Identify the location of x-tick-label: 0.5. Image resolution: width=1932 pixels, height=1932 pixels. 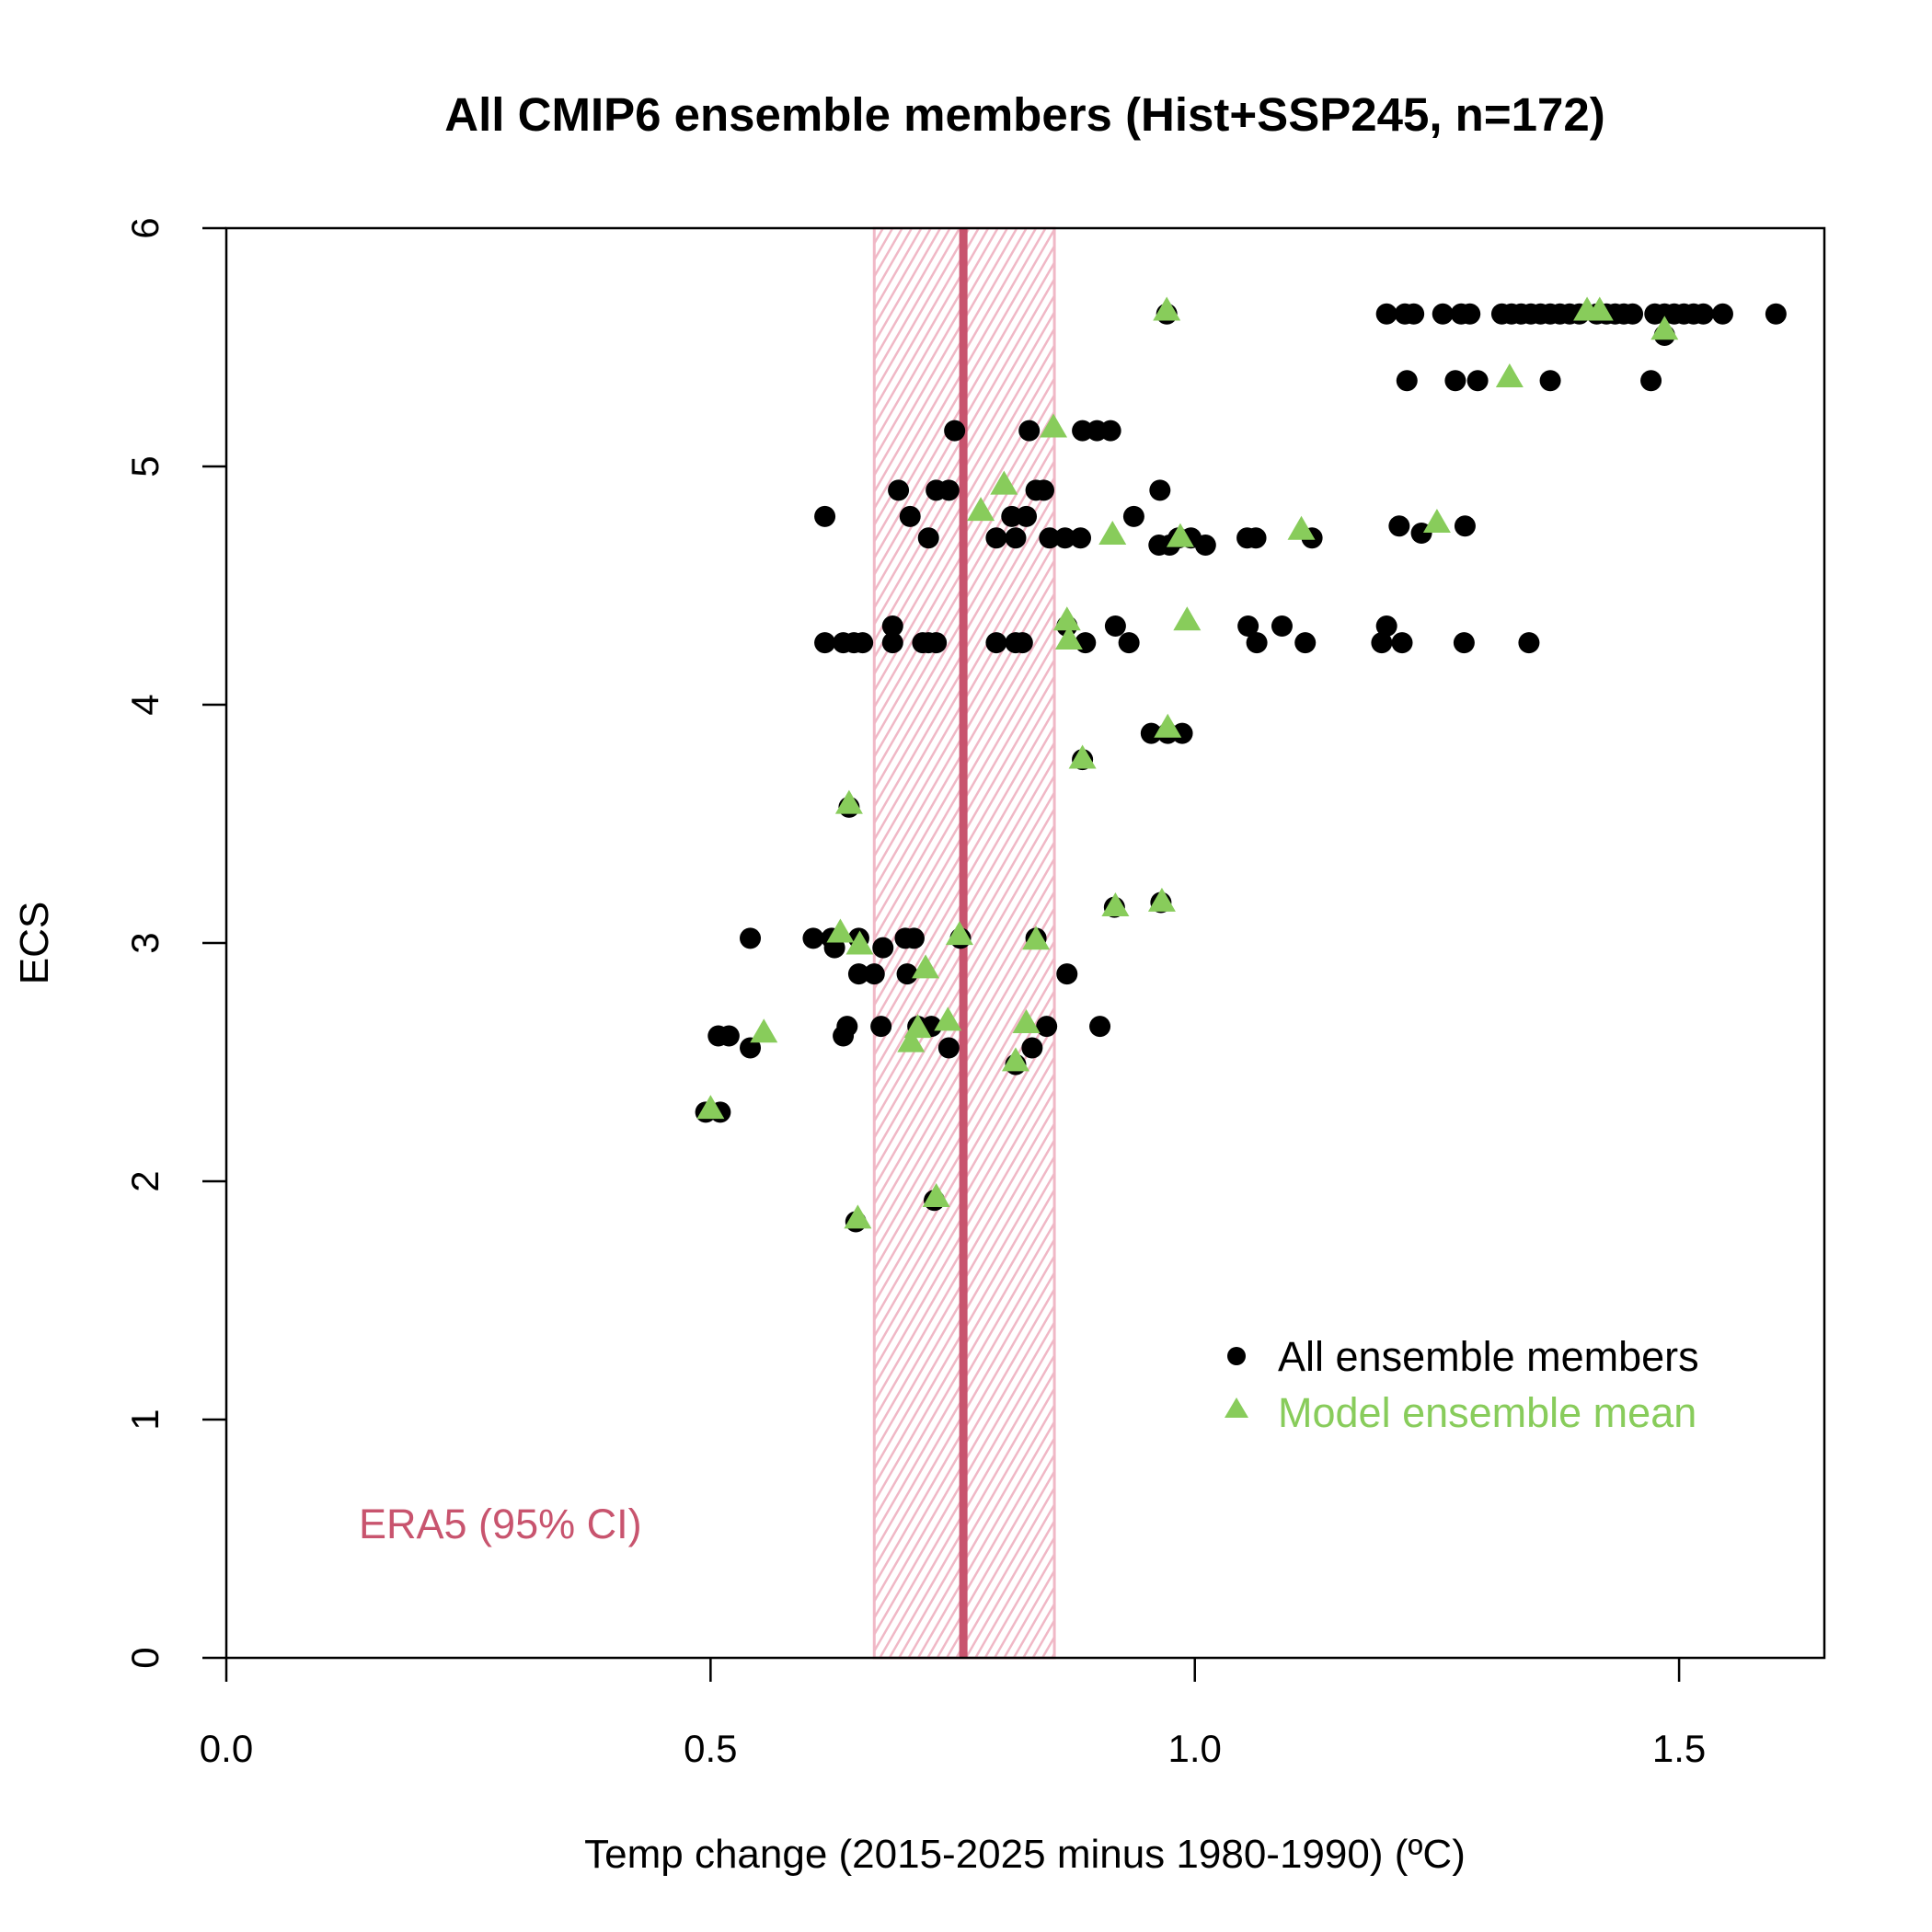
(710, 1748).